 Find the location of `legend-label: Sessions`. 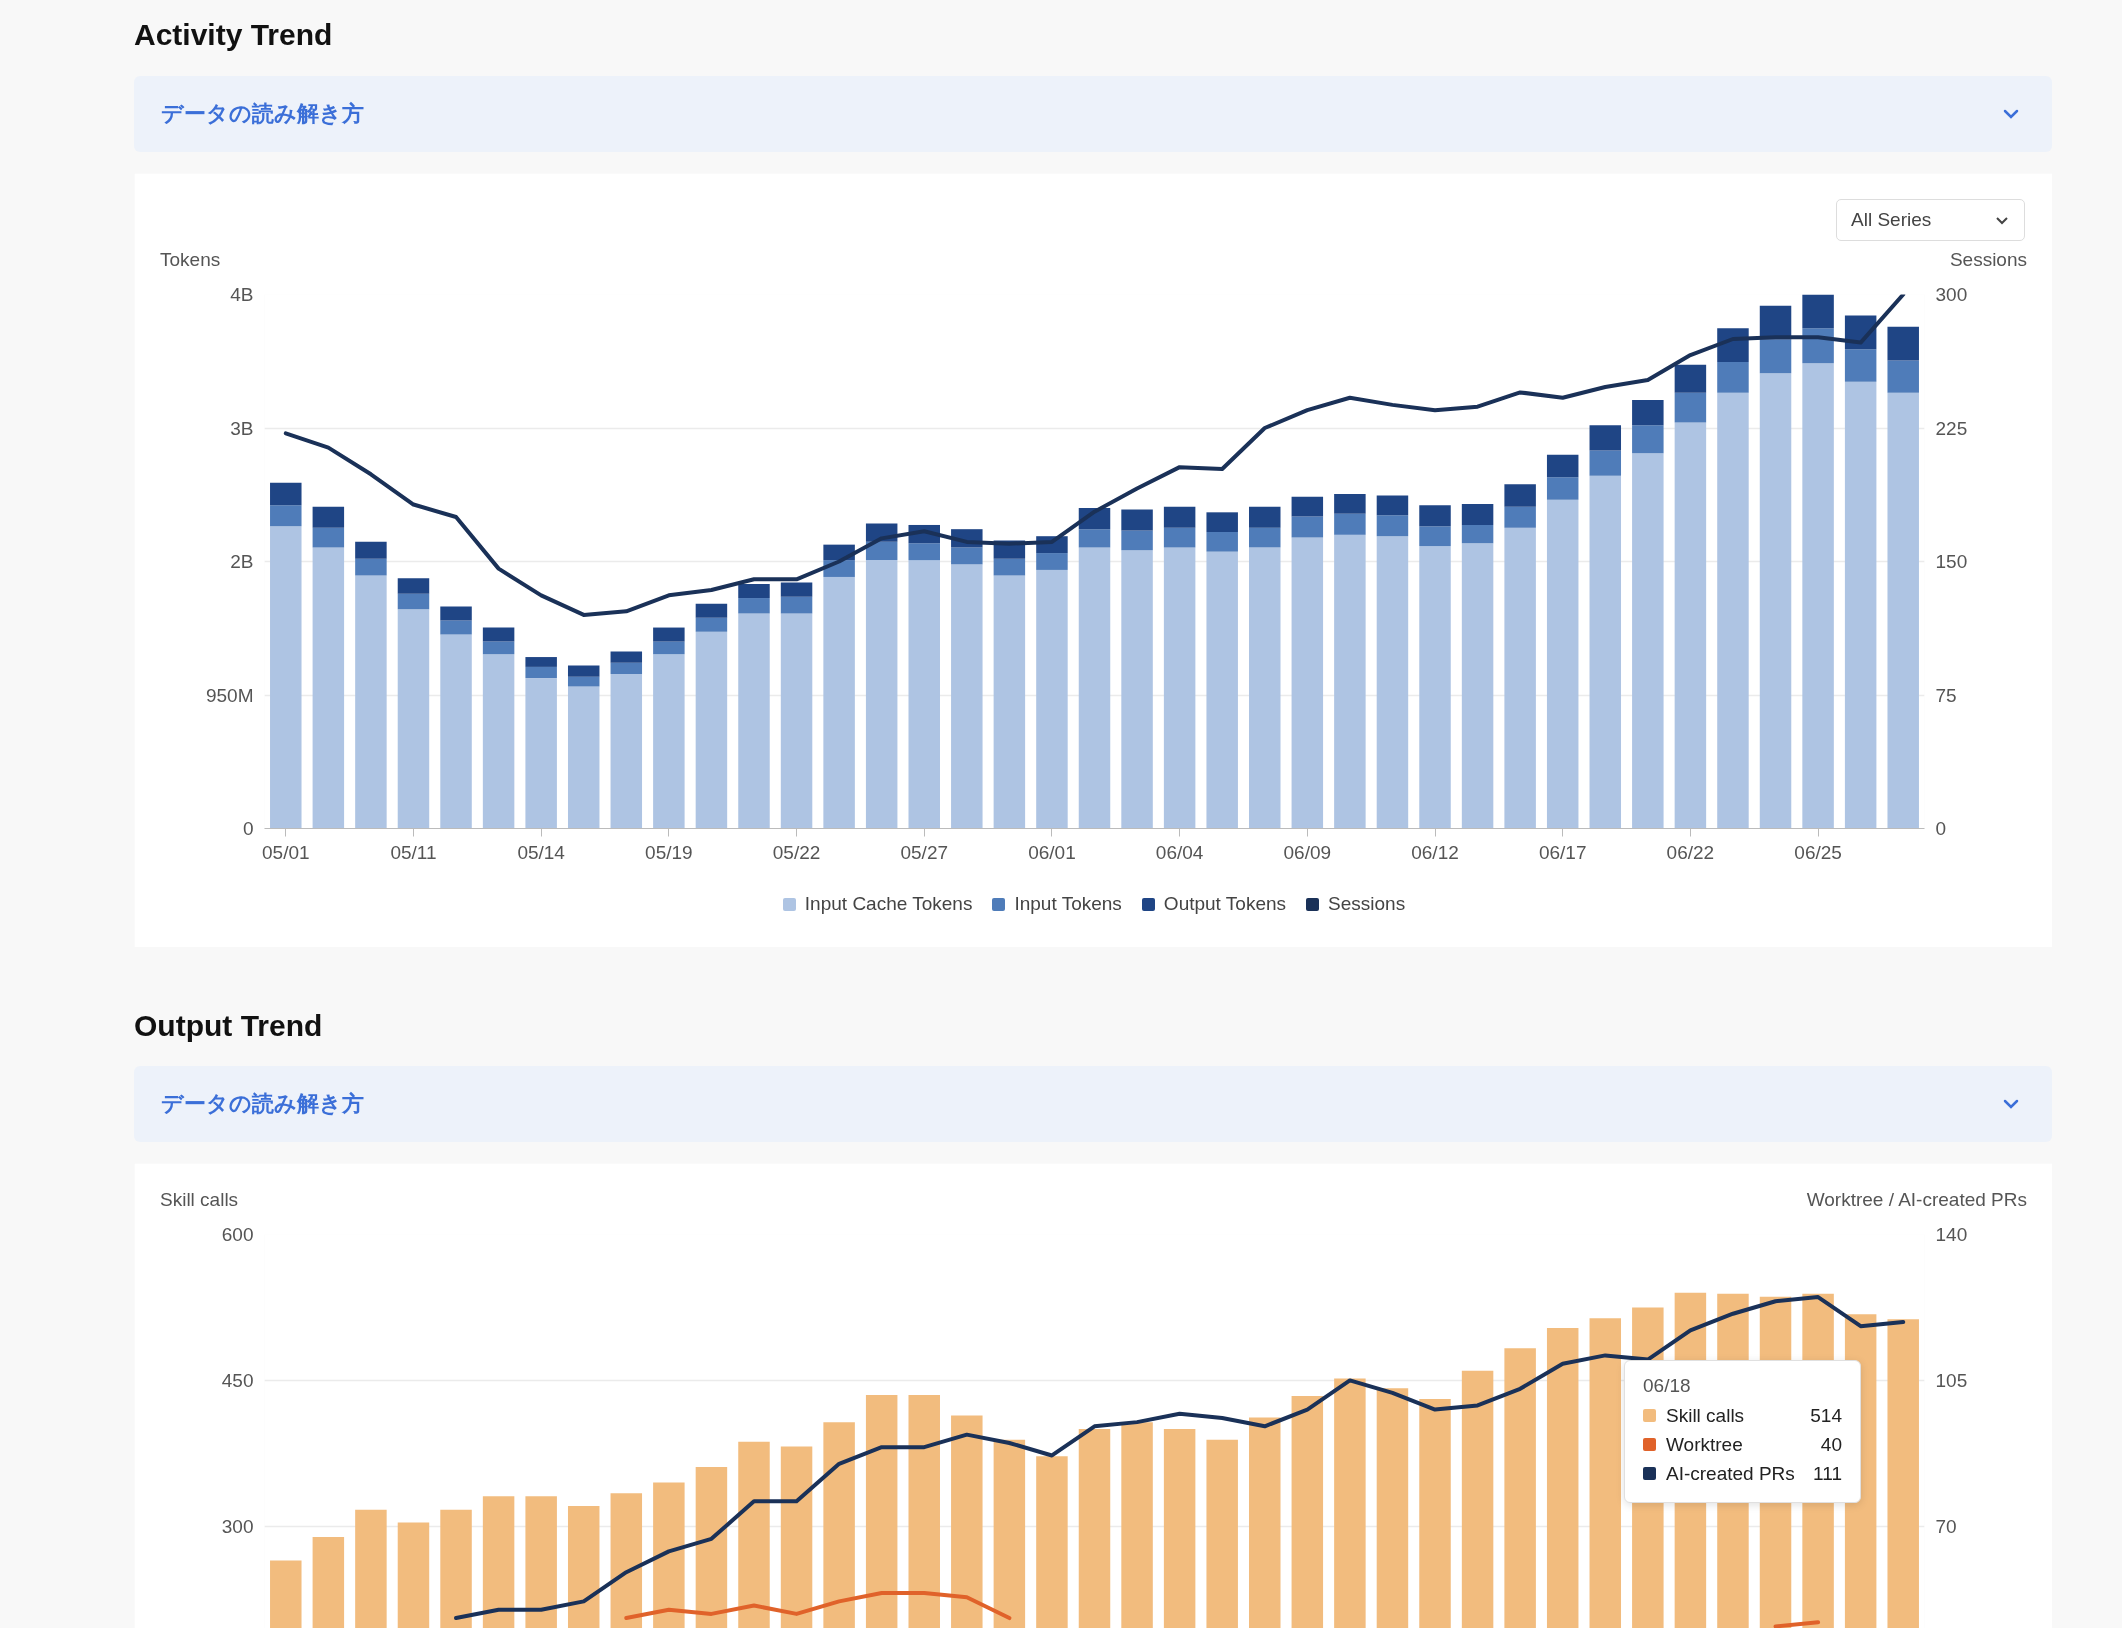

legend-label: Sessions is located at coordinates (1366, 903).